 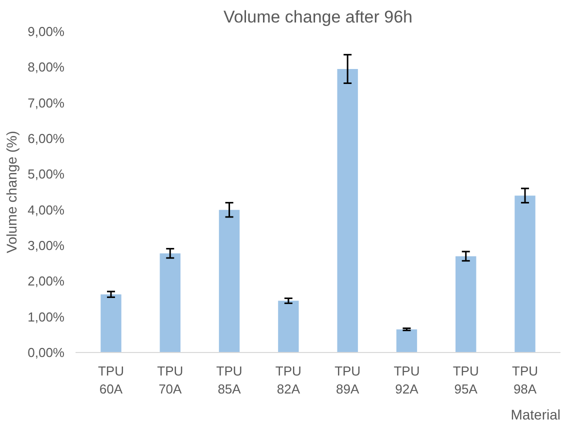 I want to click on y-tick-label: 5,00%, so click(x=46, y=174).